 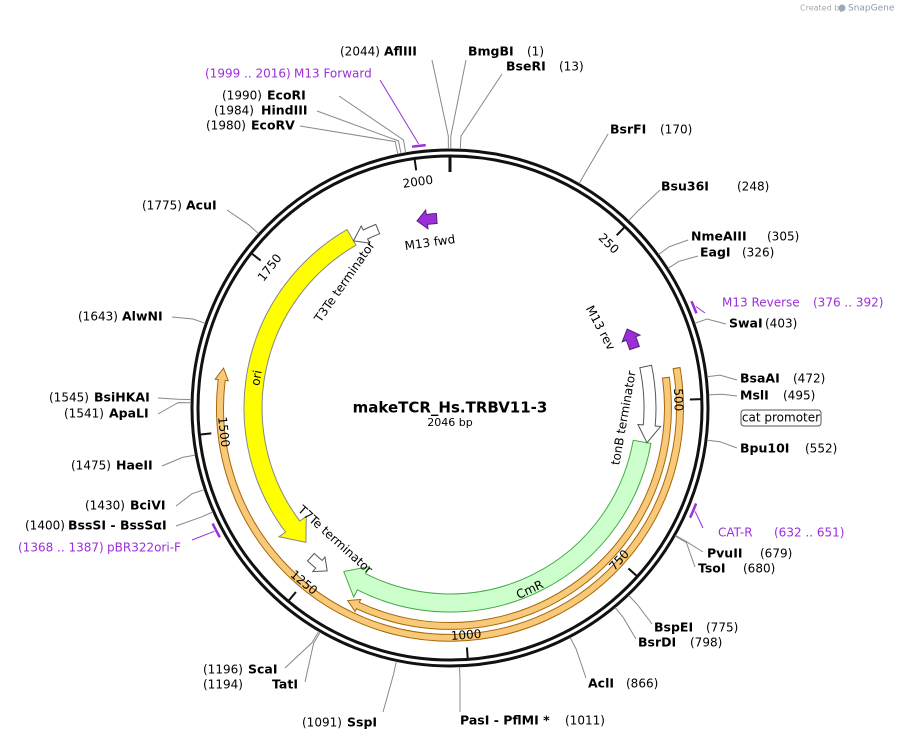 I want to click on primer-range: (1999 .. 2016), so click(x=248, y=74).